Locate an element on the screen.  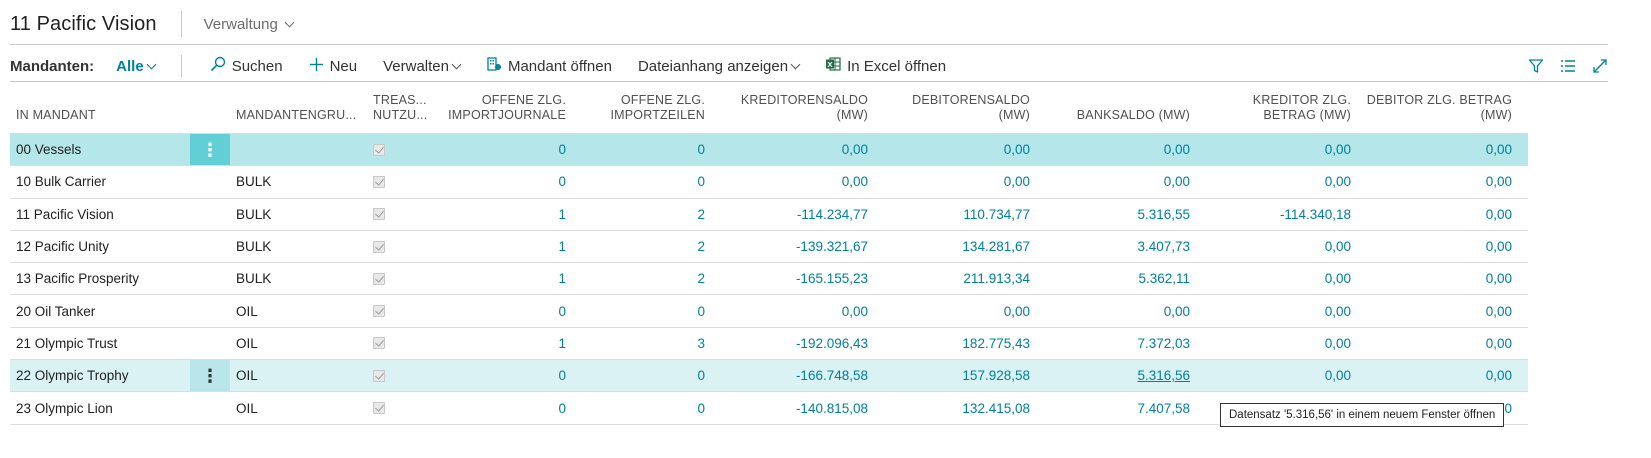
bank-balance-cell: 3.407,73 is located at coordinates (1163, 247).